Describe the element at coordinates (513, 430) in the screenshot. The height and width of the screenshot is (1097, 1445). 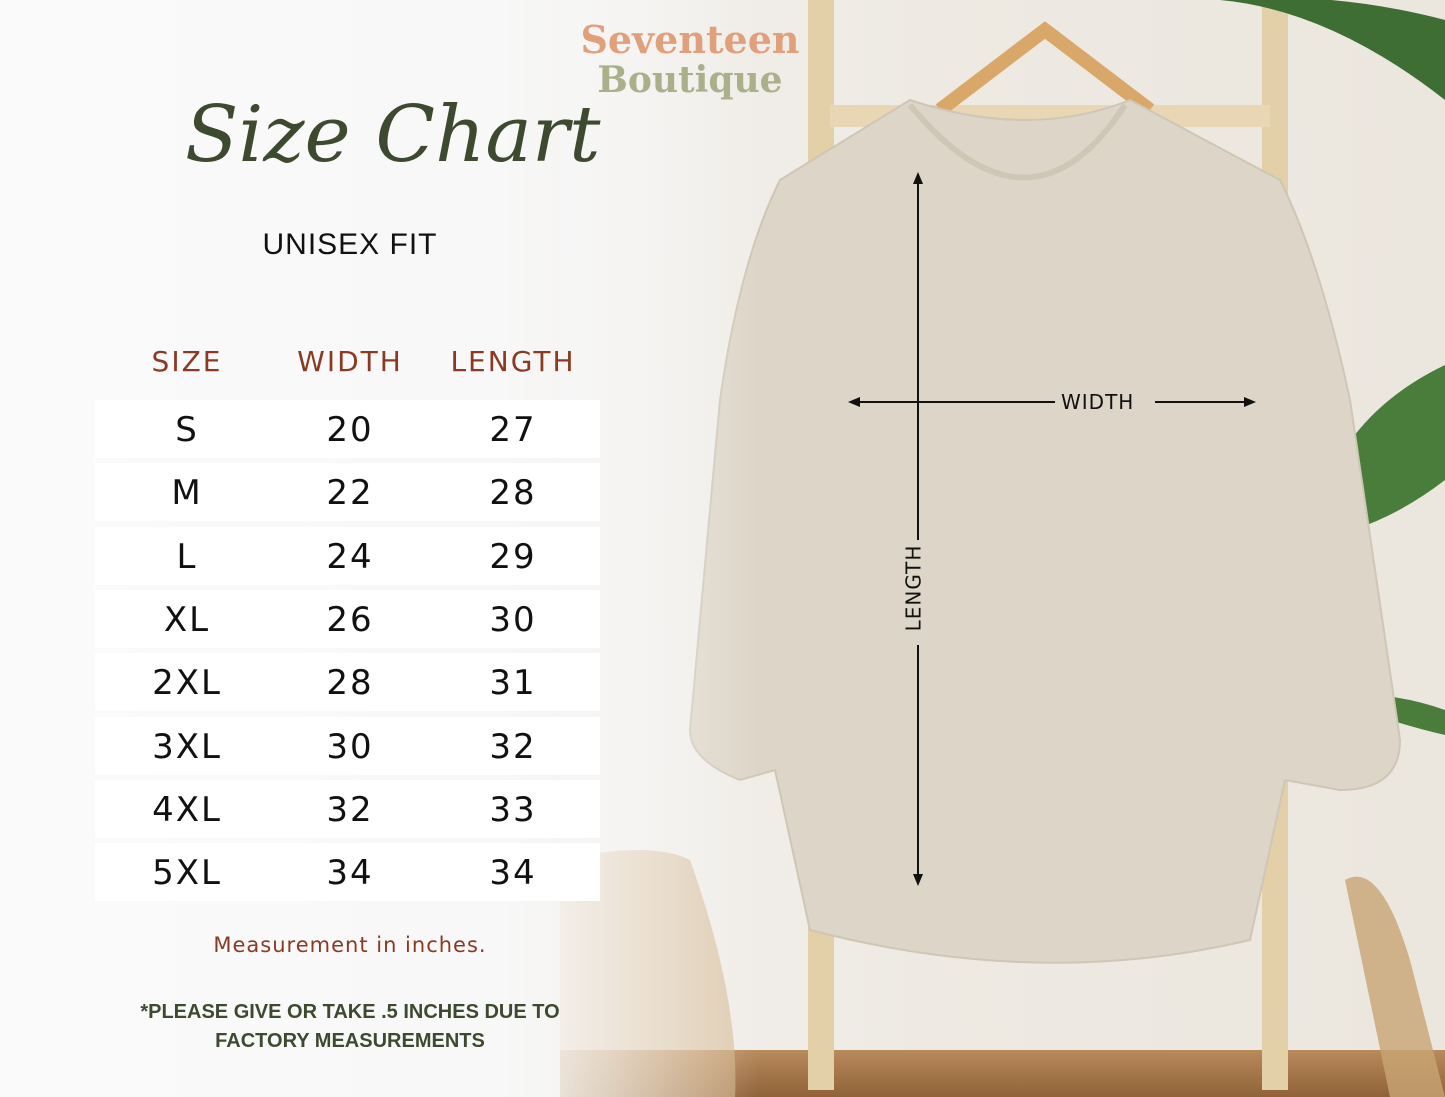
I see `cell-length: 27` at that location.